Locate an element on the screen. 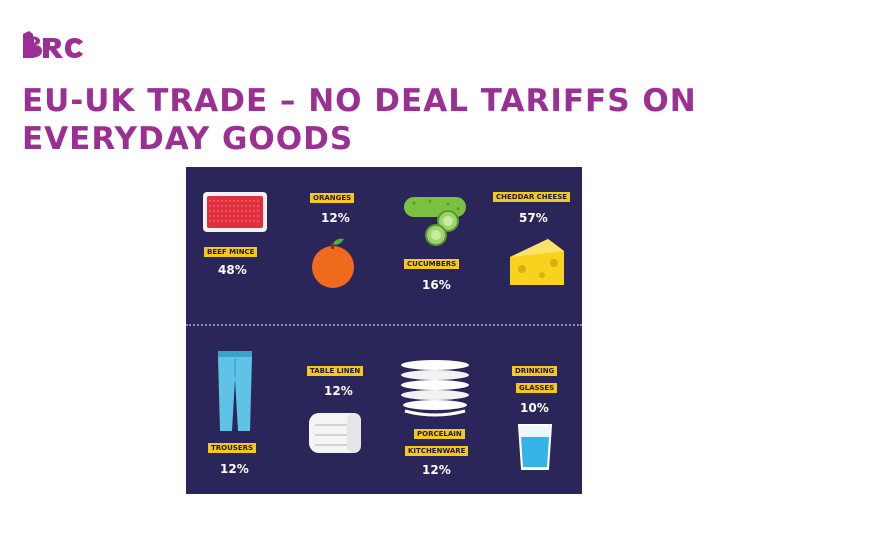 The height and width of the screenshot is (534, 890). item-value: 48% is located at coordinates (232, 270).